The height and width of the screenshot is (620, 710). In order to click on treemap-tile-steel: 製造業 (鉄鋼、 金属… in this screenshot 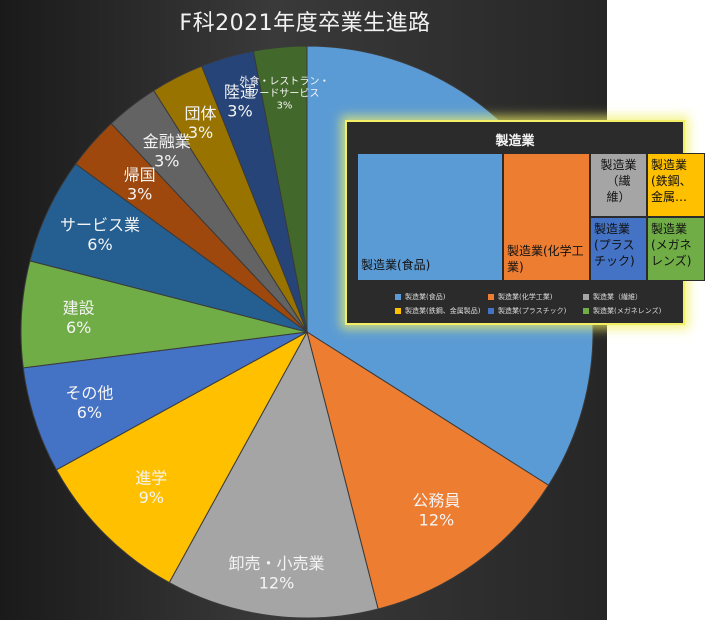, I will do `click(676, 185)`.